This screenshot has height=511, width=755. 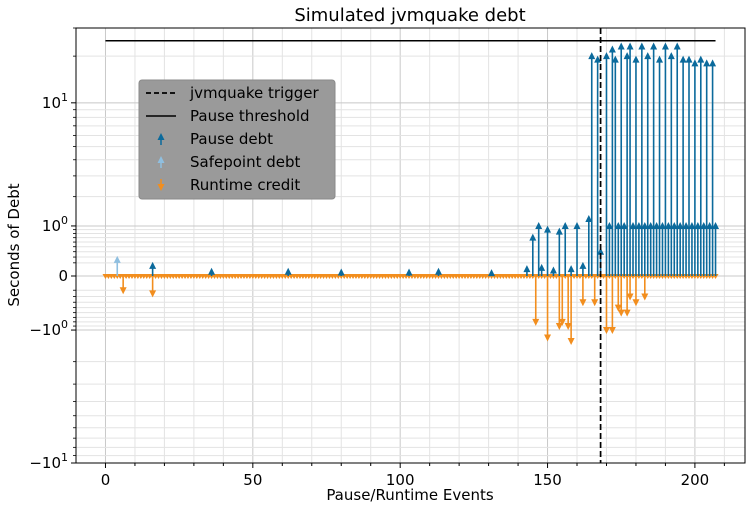 I want to click on x-axis-label: Pause/Runtime Events, so click(x=410, y=495).